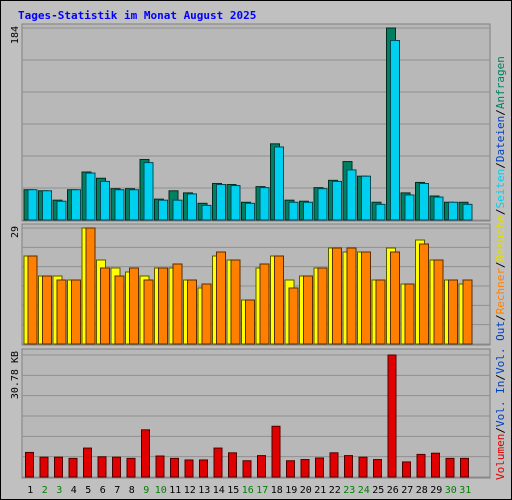 The height and width of the screenshot is (500, 512). I want to click on x-tick-label: 16, so click(248, 490).